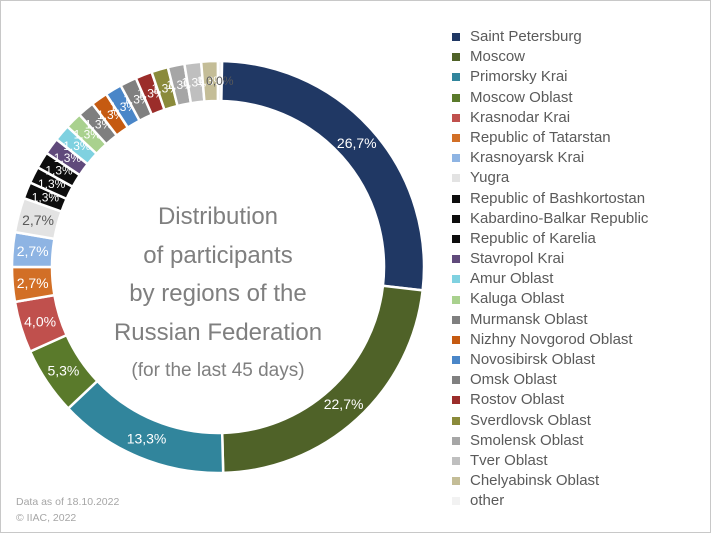  What do you see at coordinates (33, 251) in the screenshot?
I see `data-label-krasnoyarsk-krai: 2,7%` at bounding box center [33, 251].